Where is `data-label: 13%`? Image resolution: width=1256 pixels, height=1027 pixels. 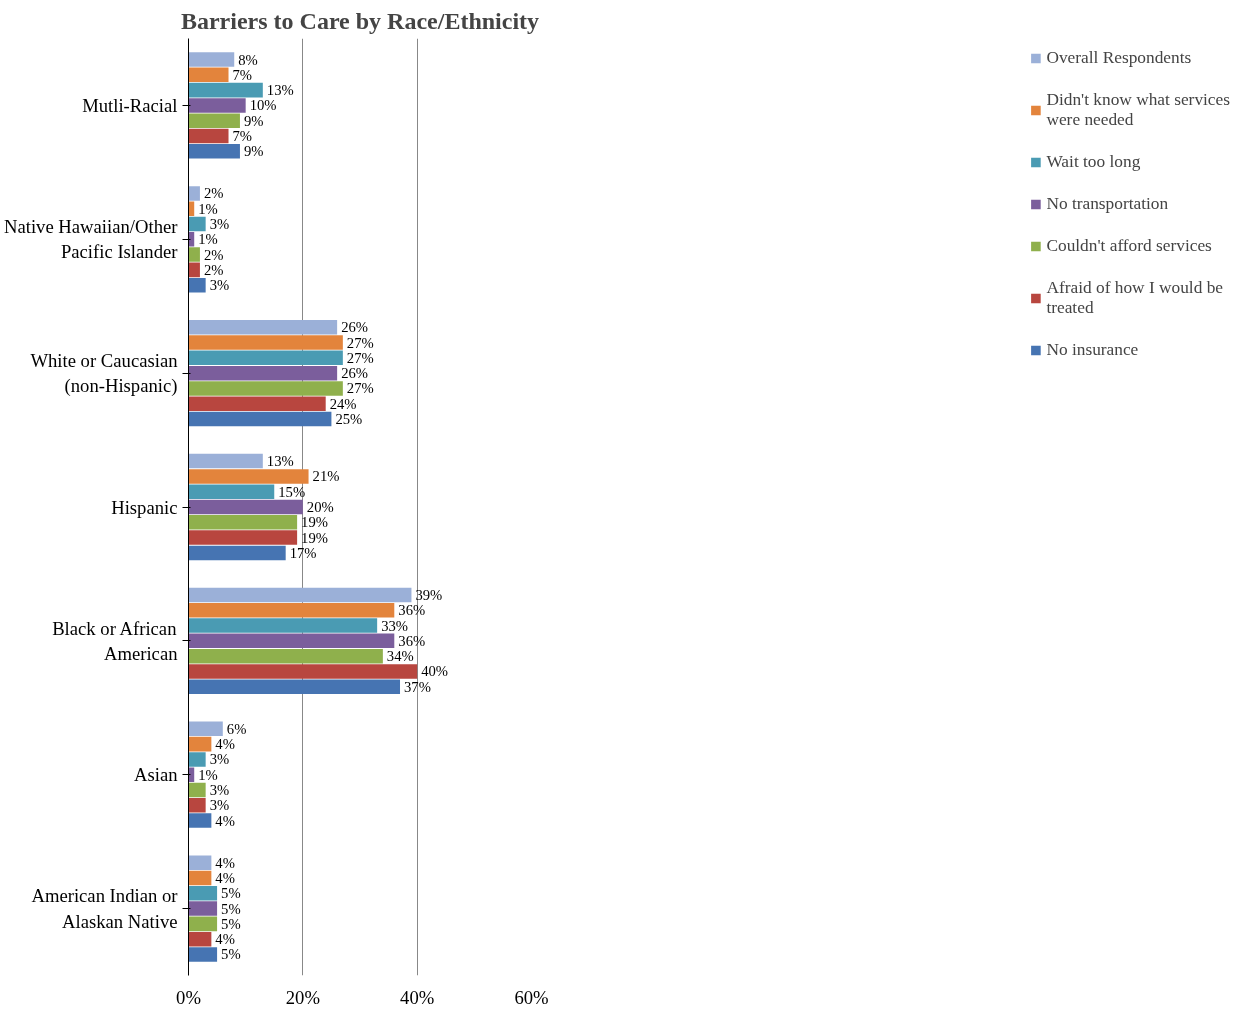 data-label: 13% is located at coordinates (280, 461).